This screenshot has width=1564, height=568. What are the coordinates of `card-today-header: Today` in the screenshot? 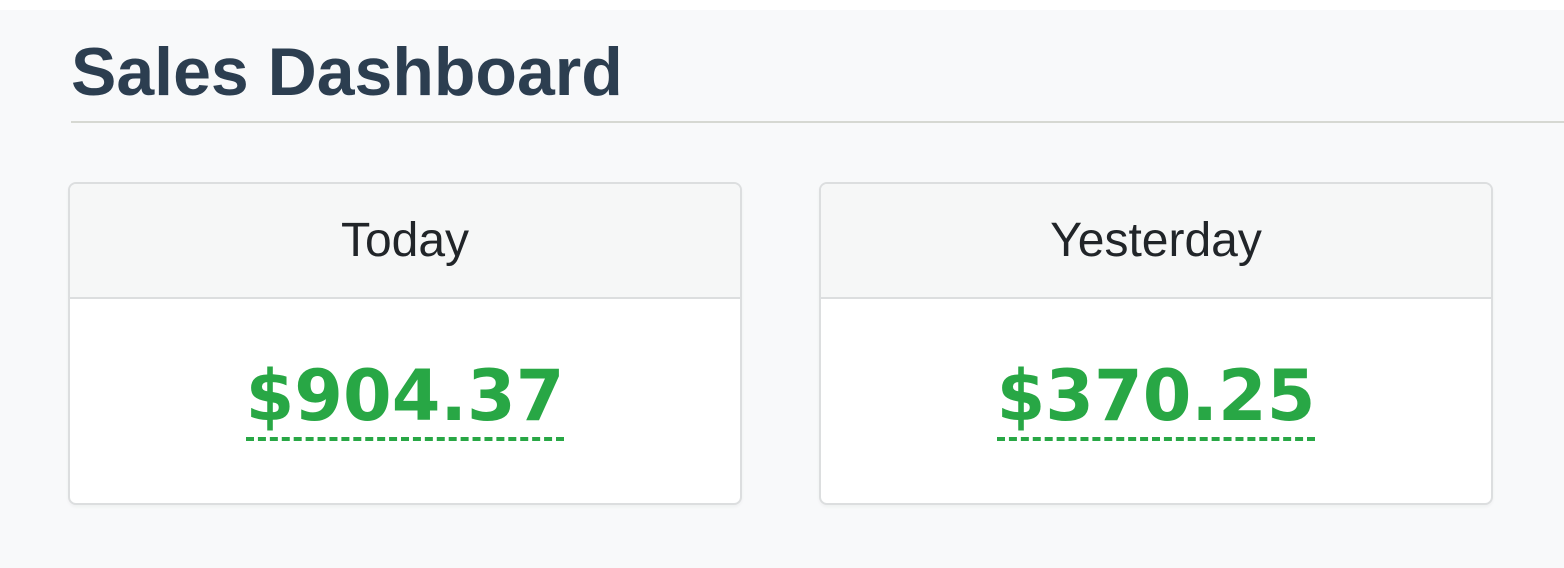 It's located at (405, 241).